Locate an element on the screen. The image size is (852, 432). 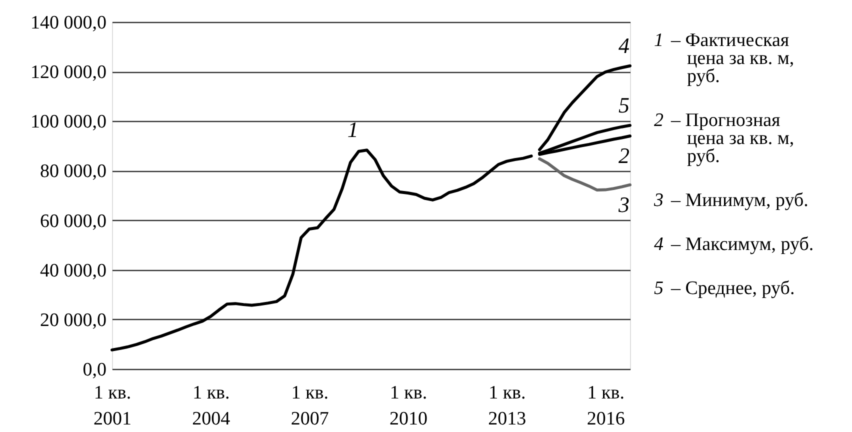
x-tick-label: 1 кв. 2007 is located at coordinates (309, 406).